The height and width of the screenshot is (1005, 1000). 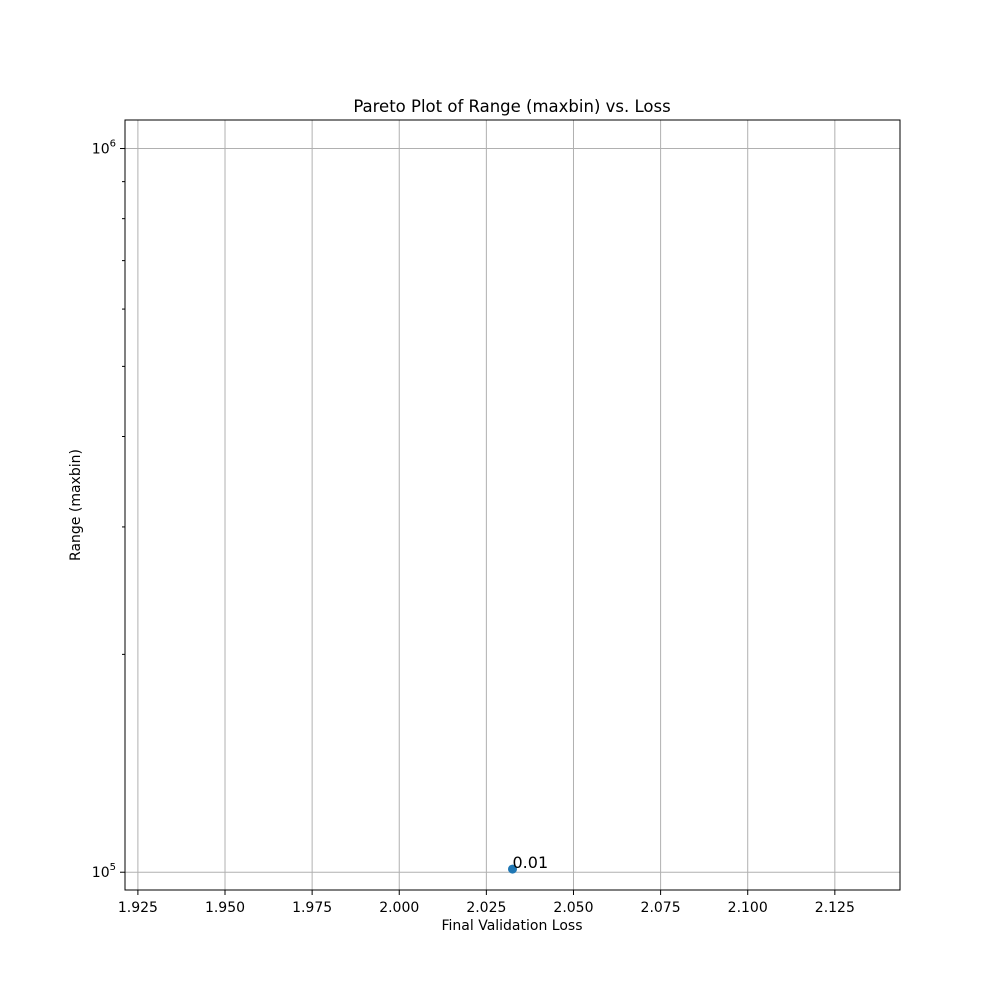 I want to click on x-tick-label: 1.950, so click(x=225, y=908).